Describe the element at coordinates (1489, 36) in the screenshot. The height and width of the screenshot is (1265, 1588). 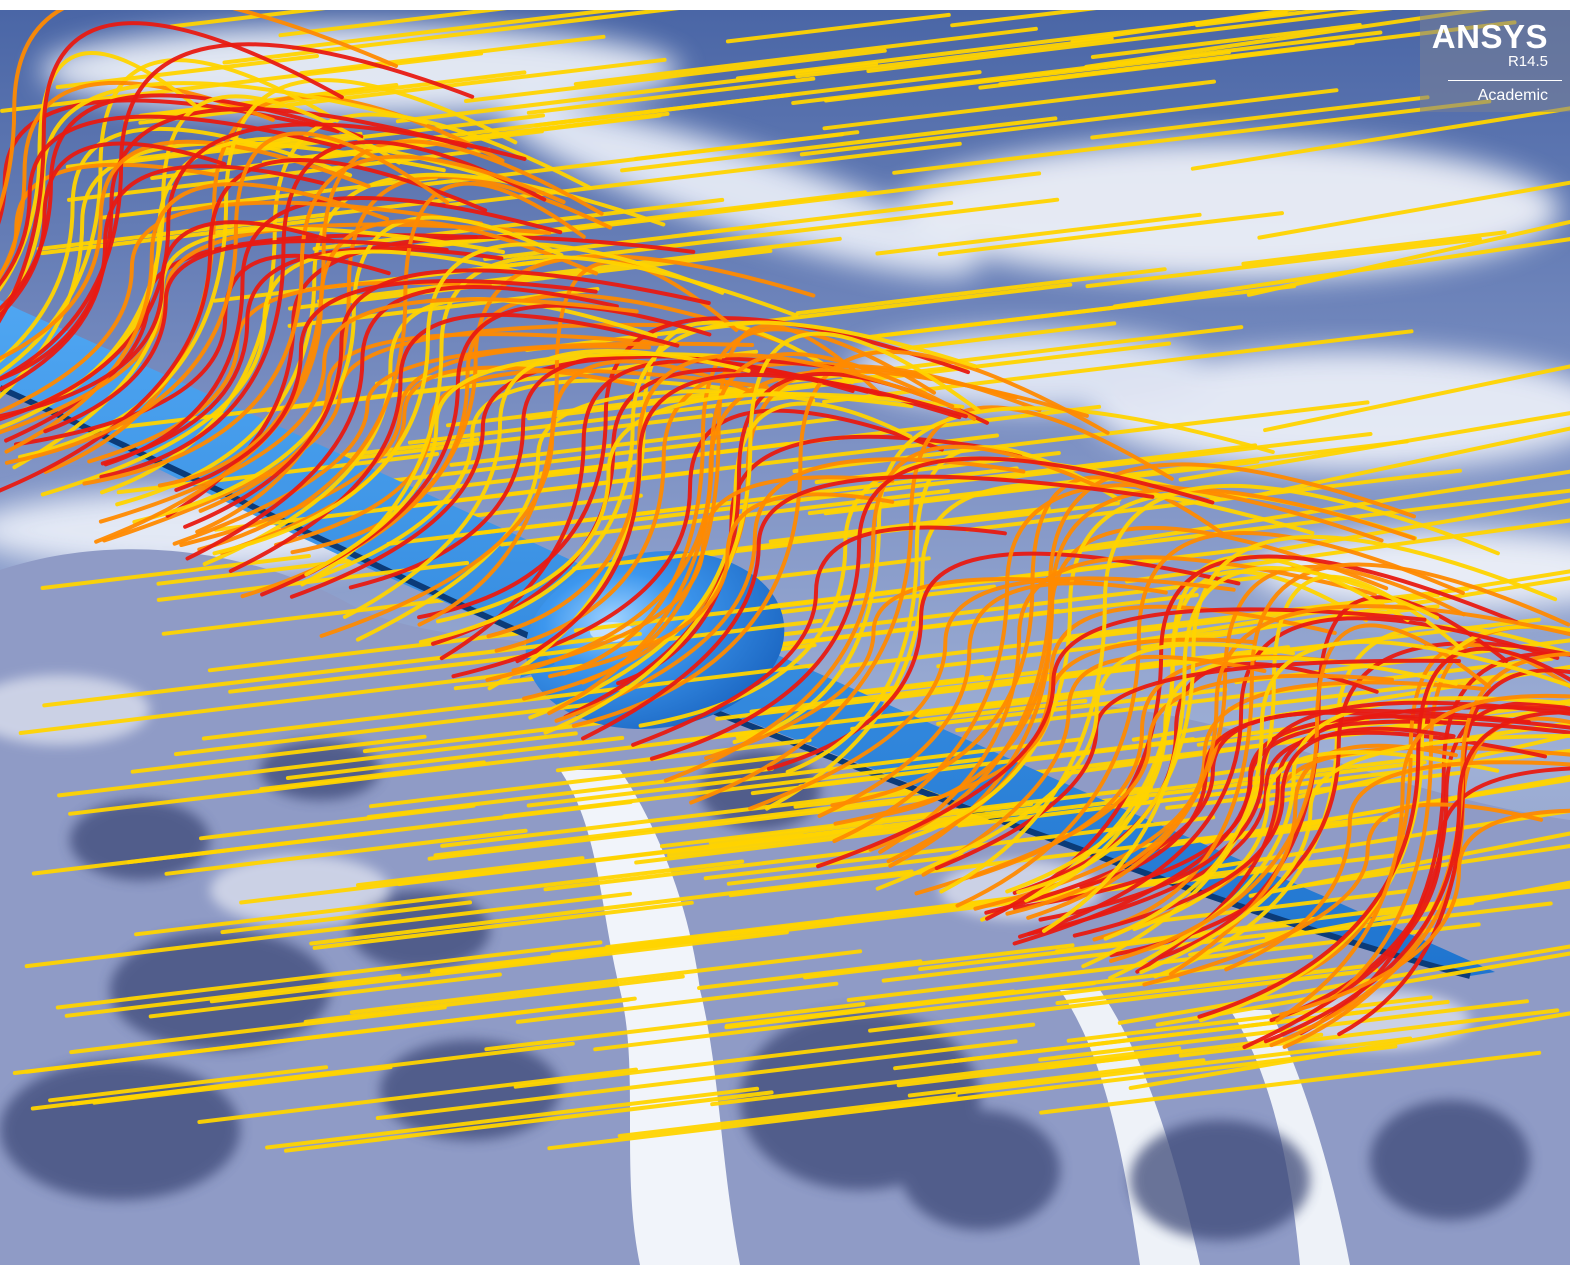
I see `ansys-brand-text: ANSYS` at that location.